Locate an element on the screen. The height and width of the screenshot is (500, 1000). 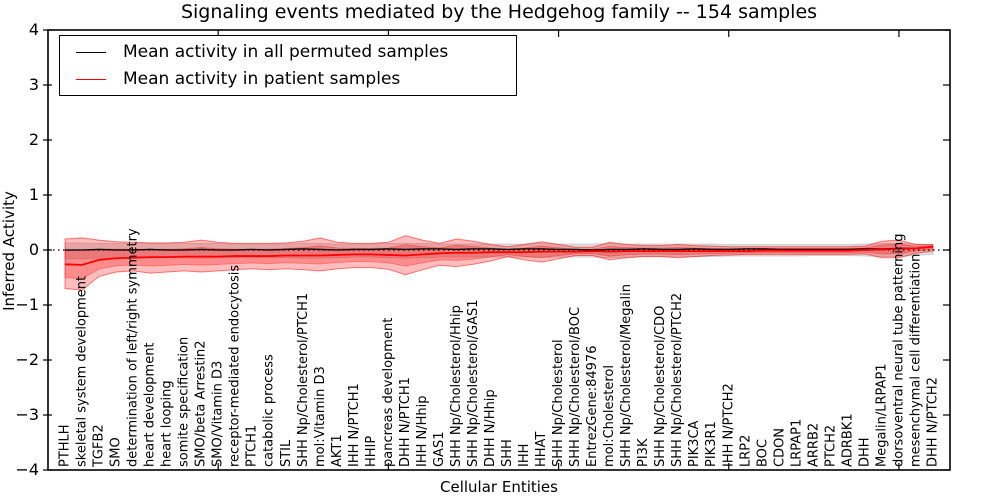
x-category-label: PI3K is located at coordinates (643, 452).